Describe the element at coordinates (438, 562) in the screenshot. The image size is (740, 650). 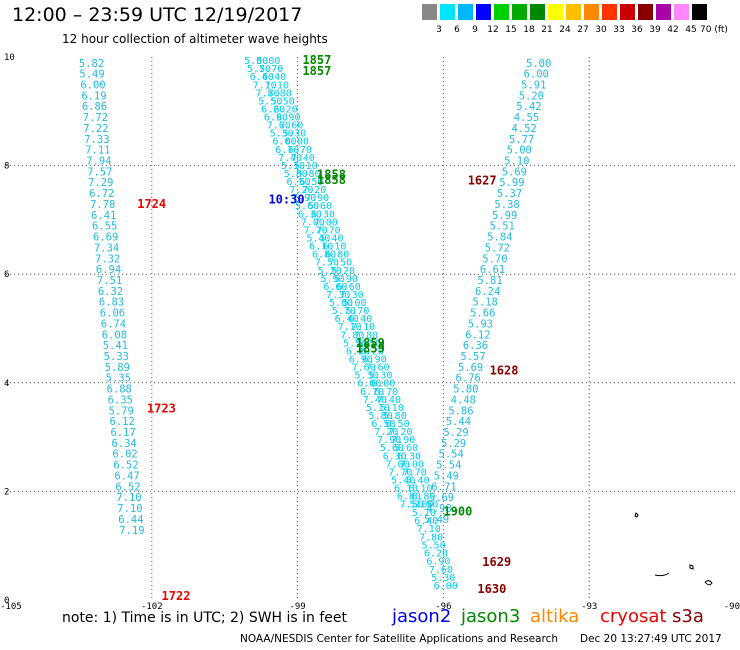
I see `track-value: 6.90` at that location.